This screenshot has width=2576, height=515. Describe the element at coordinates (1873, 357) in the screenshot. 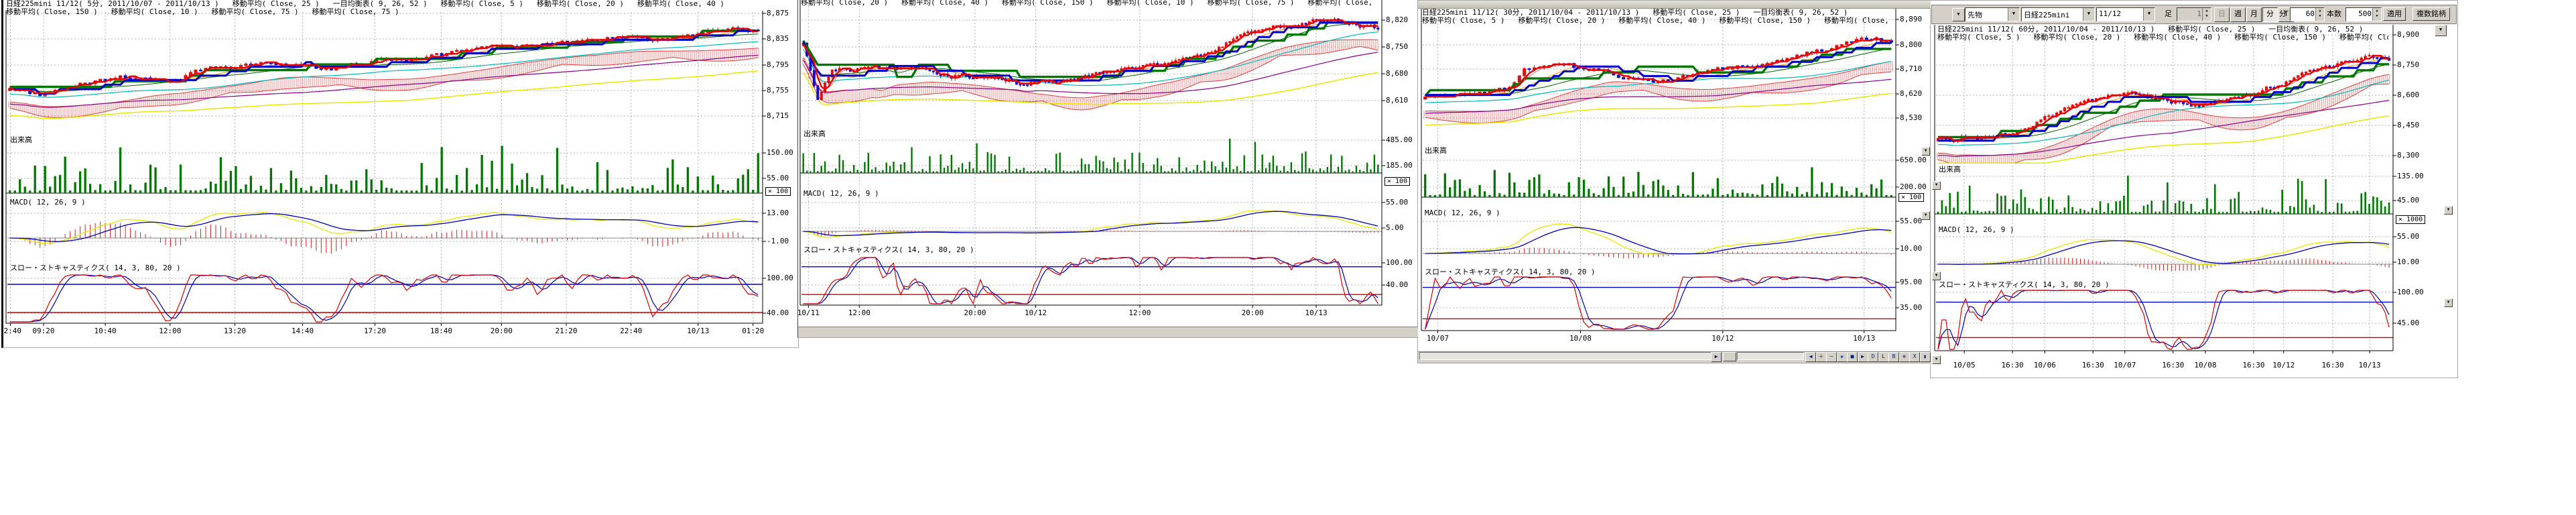

I see `chart-tool-button-6: D` at that location.